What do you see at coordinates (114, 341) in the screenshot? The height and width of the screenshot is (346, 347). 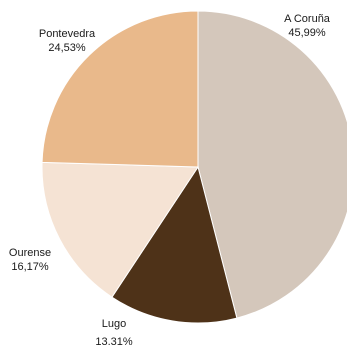 I see `slice-value-lugo: 13.31%` at bounding box center [114, 341].